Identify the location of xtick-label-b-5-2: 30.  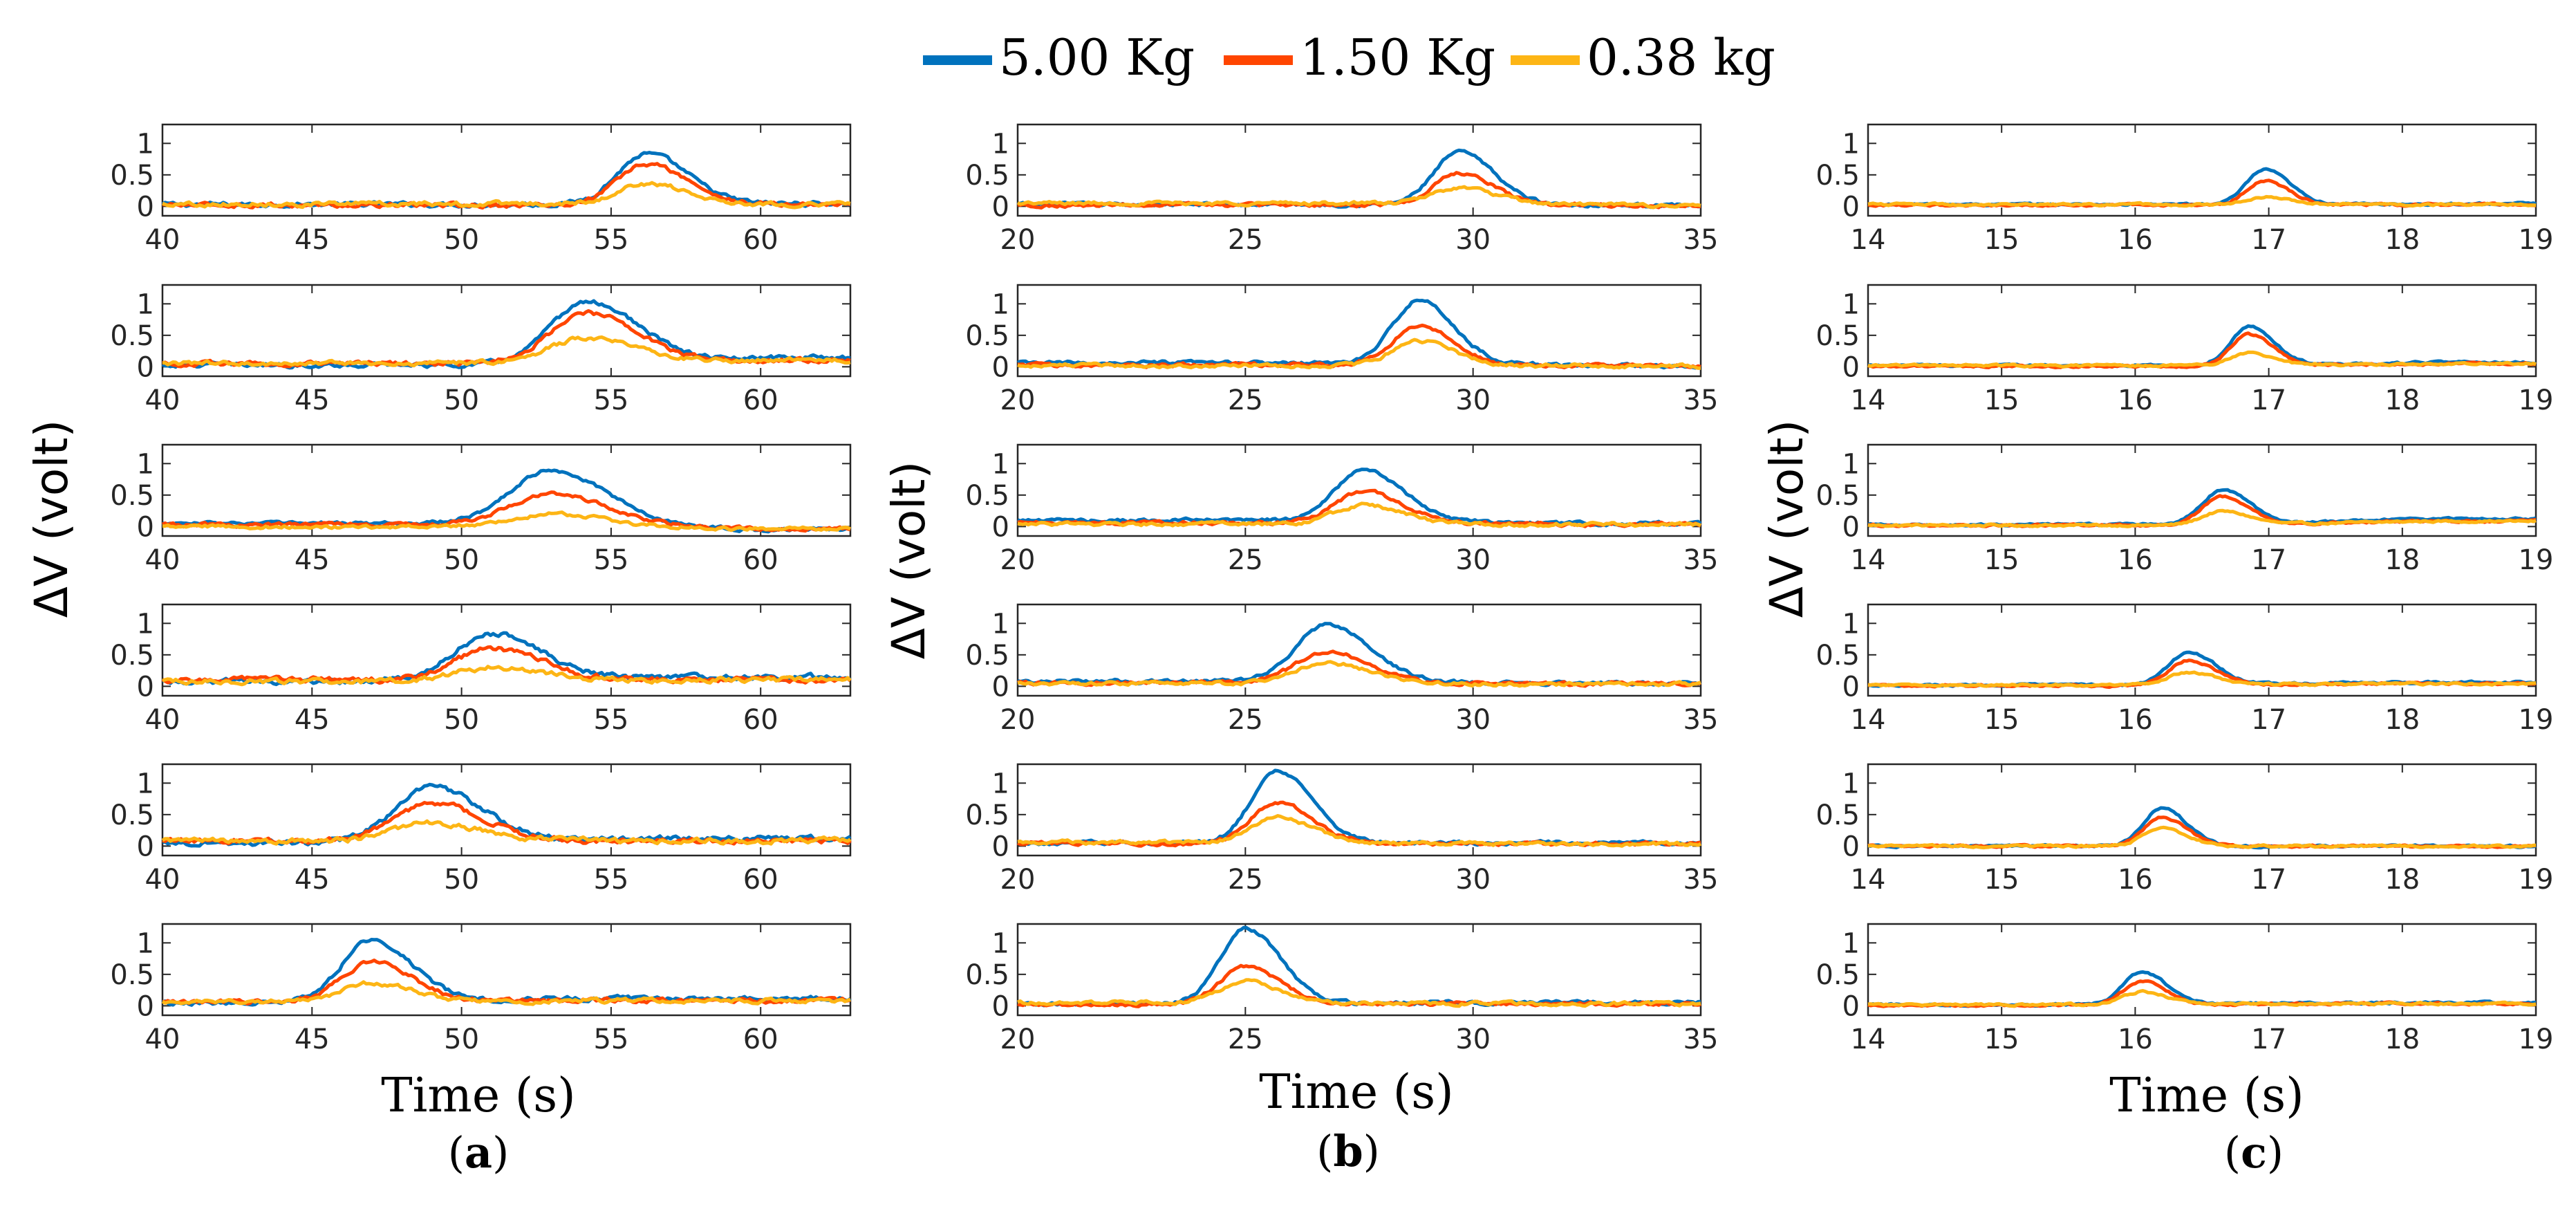
(1473, 880).